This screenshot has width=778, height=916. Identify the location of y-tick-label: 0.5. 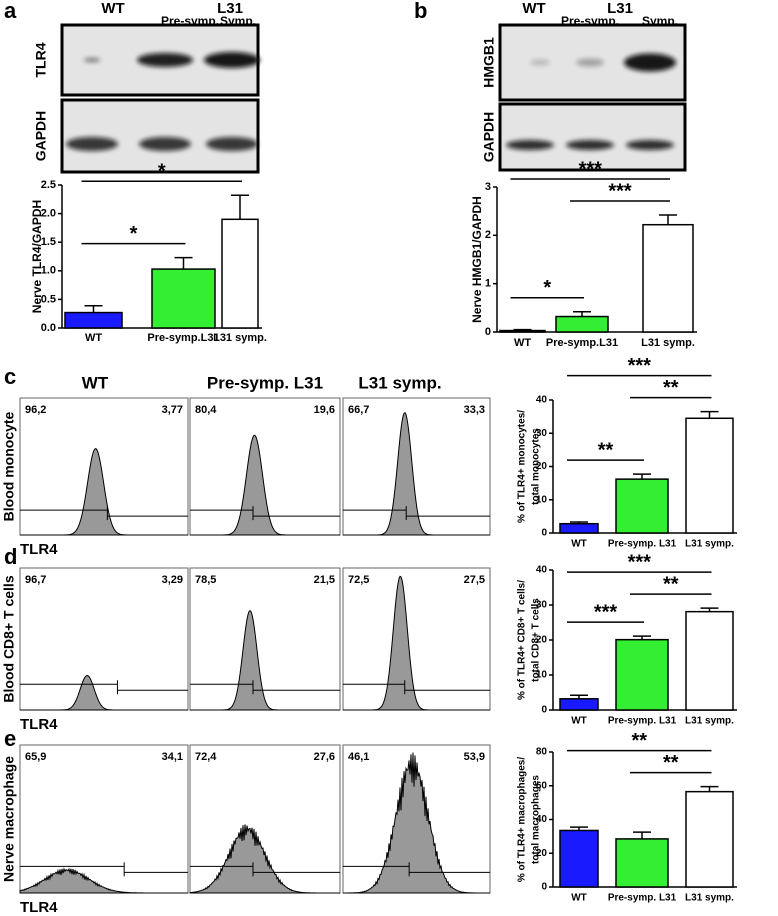
(48, 299).